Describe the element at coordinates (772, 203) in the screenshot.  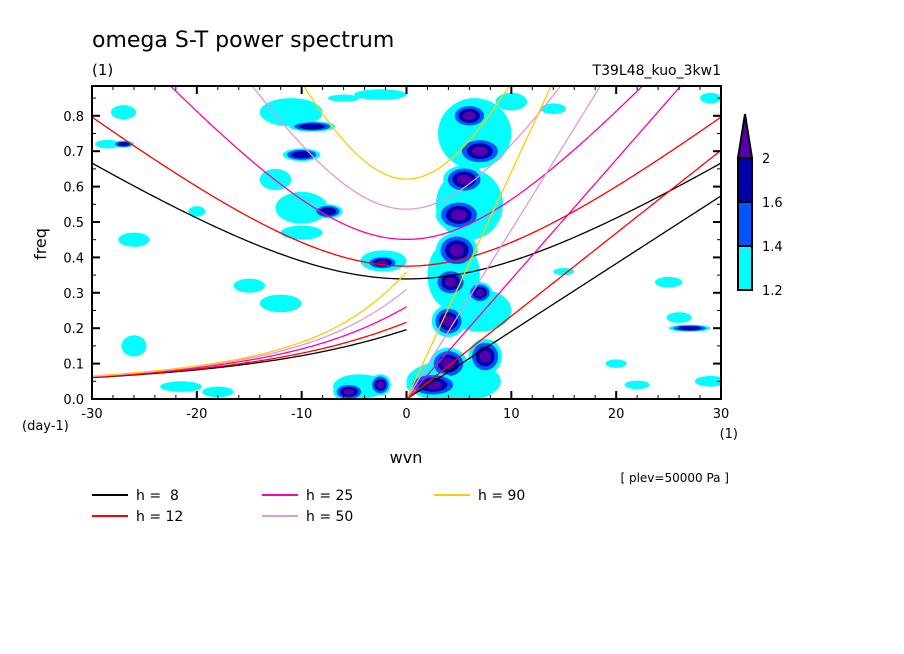
I see `colorbar-label: 1.6` at that location.